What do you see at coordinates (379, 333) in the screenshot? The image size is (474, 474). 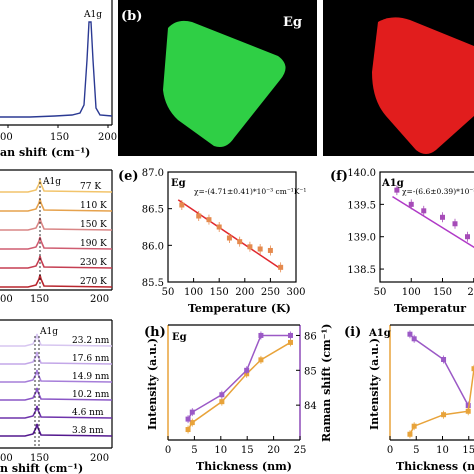 I see `panel-i-mode: A1g` at bounding box center [379, 333].